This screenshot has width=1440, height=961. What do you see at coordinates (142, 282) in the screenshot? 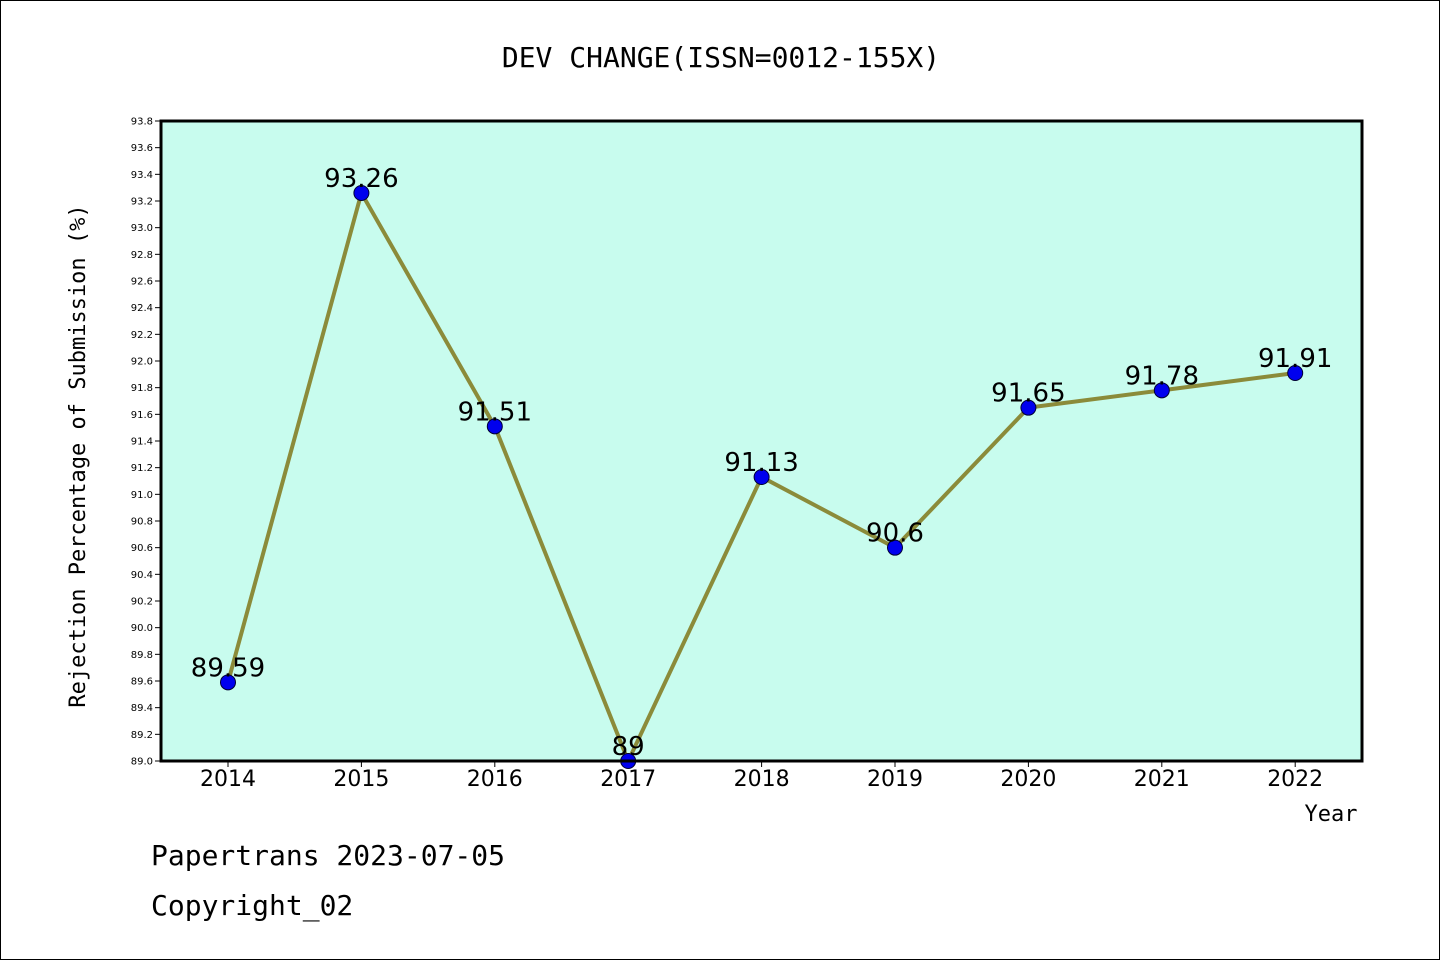
I see `y-tick-label: 92.6` at bounding box center [142, 282].